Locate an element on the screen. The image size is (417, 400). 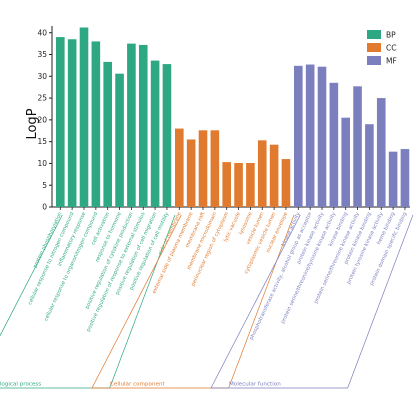
y-tick-label: 5 is located at coordinates (44, 185).